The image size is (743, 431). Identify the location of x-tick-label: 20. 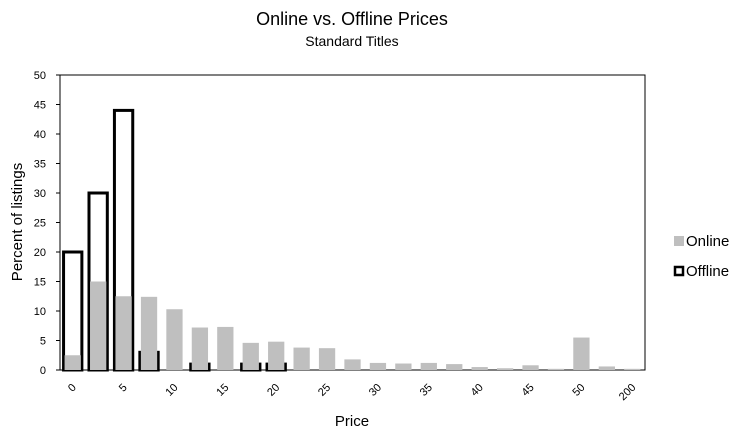
(273, 390).